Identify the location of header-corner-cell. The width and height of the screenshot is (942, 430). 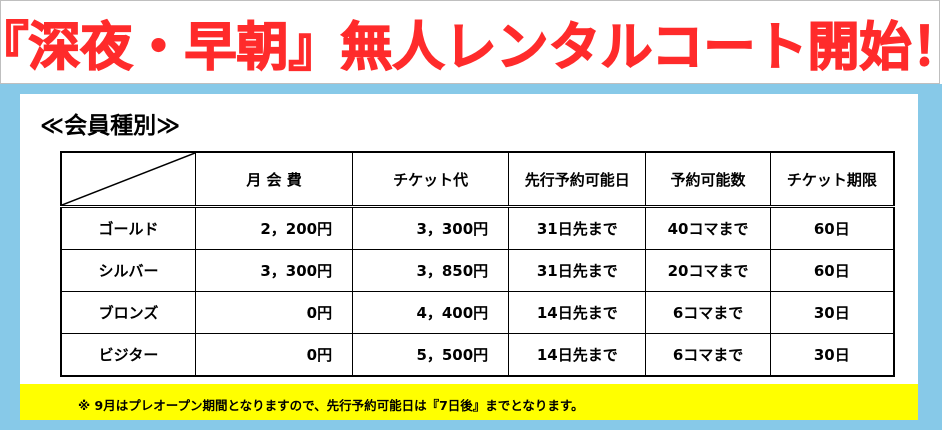
(128, 179).